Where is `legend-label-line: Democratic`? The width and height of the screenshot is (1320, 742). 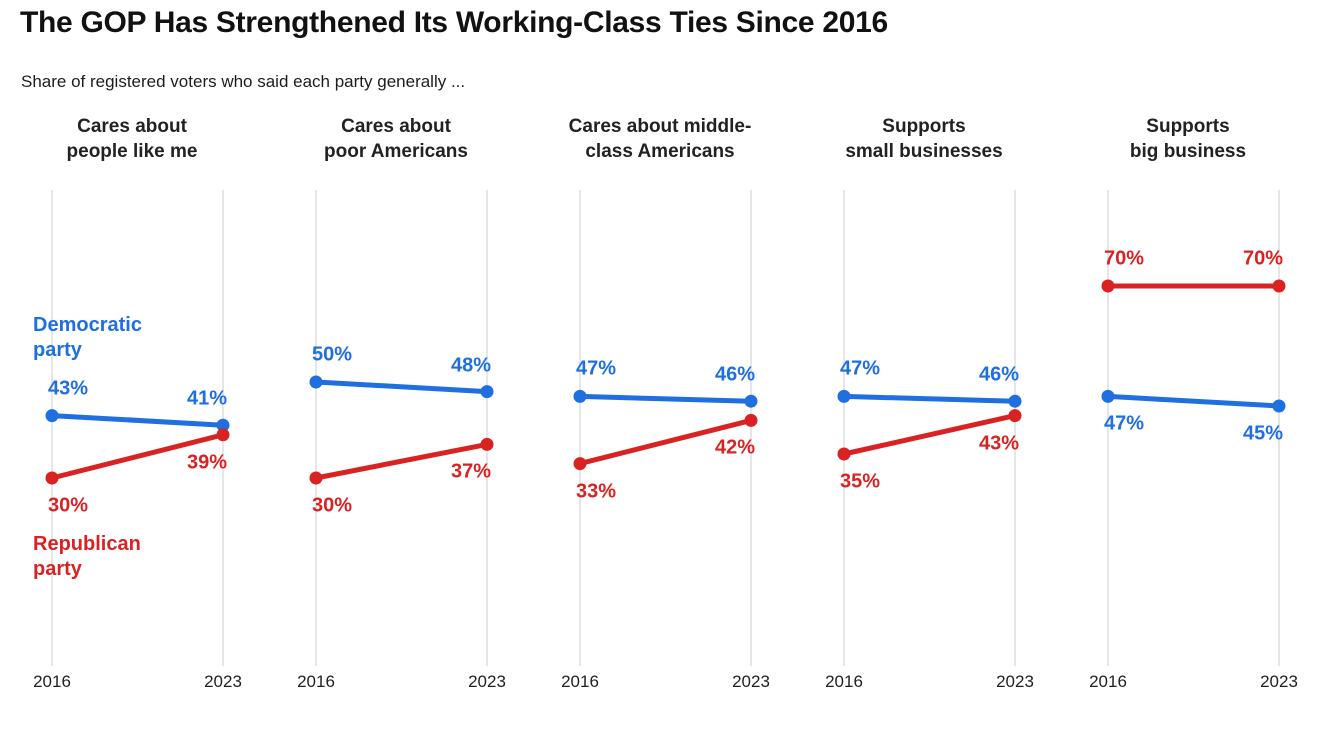 legend-label-line: Democratic is located at coordinates (87, 325).